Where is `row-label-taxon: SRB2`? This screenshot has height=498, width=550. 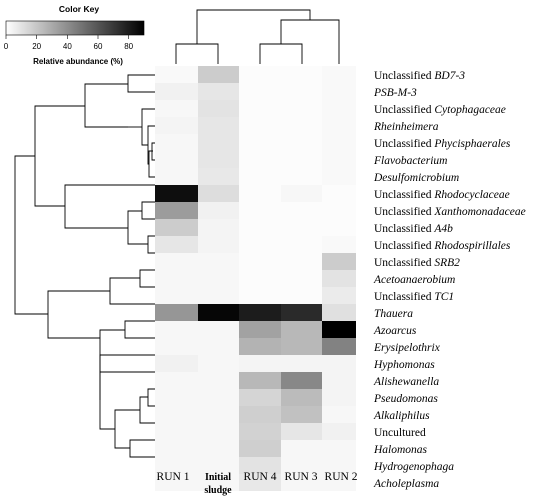
row-label-taxon: SRB2 is located at coordinates (447, 263).